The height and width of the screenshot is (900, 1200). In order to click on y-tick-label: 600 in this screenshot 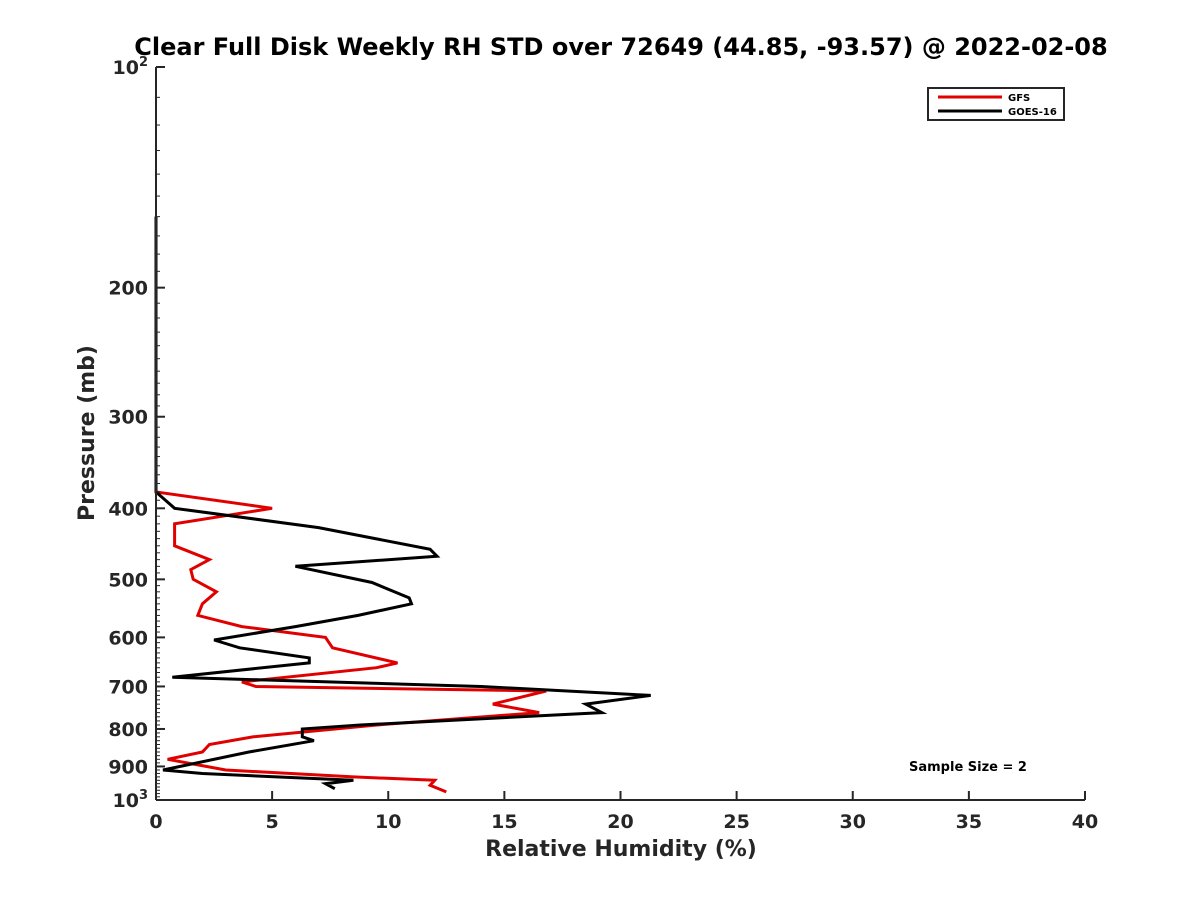, I will do `click(128, 638)`.